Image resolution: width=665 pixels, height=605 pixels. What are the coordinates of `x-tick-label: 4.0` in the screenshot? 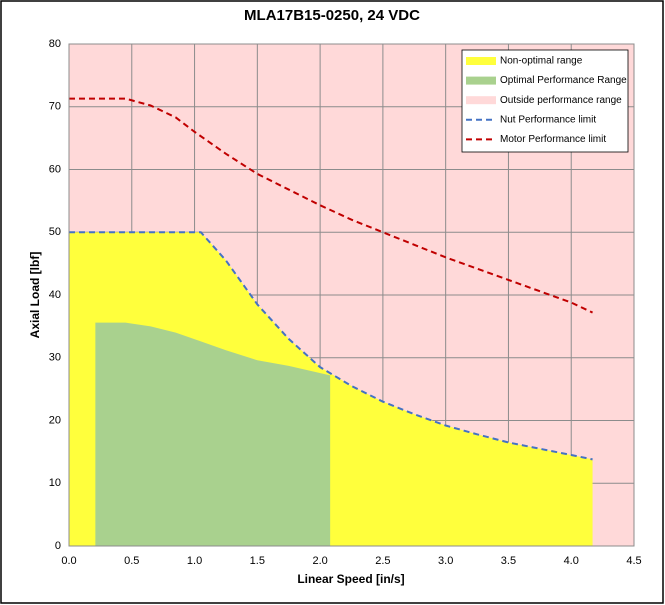 It's located at (571, 561).